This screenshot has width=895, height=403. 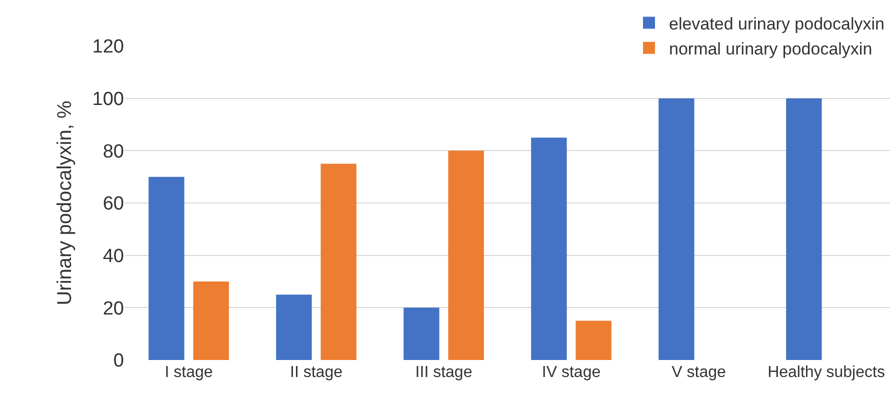 What do you see at coordinates (113, 309) in the screenshot?
I see `y-tick-label: 20` at bounding box center [113, 309].